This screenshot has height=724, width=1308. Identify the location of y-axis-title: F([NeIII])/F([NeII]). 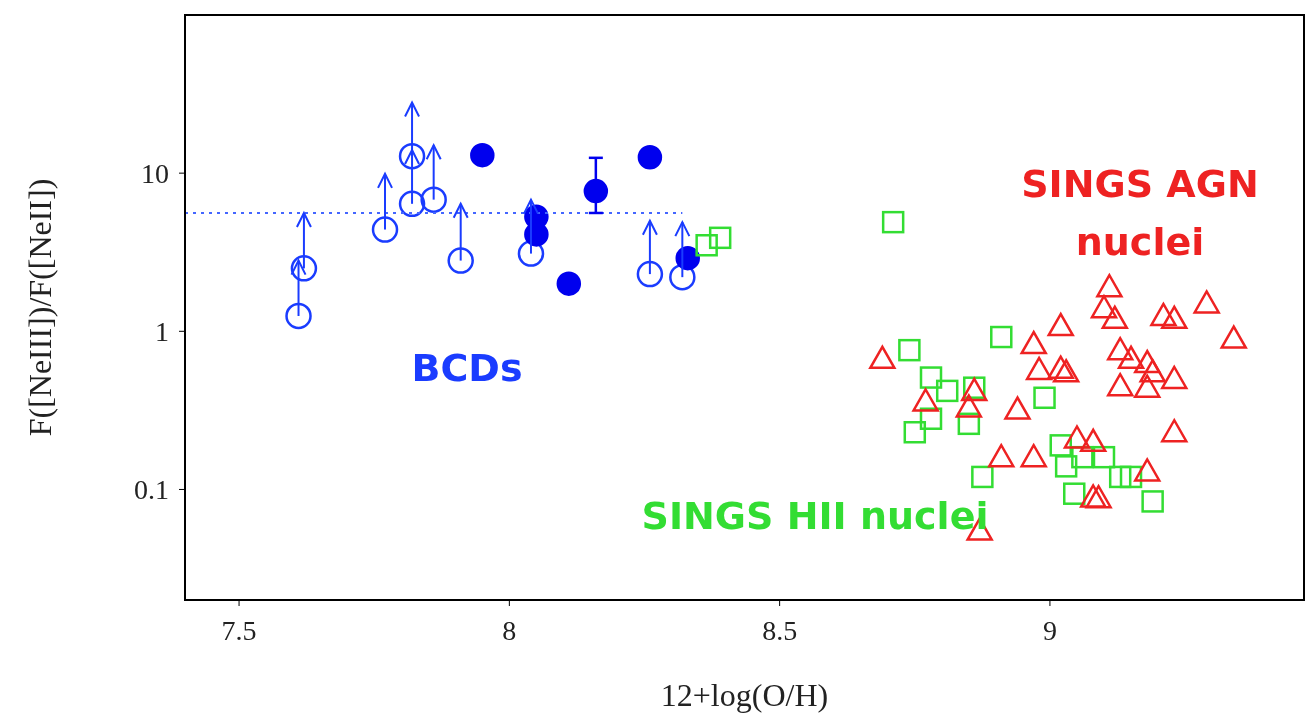
(40, 307).